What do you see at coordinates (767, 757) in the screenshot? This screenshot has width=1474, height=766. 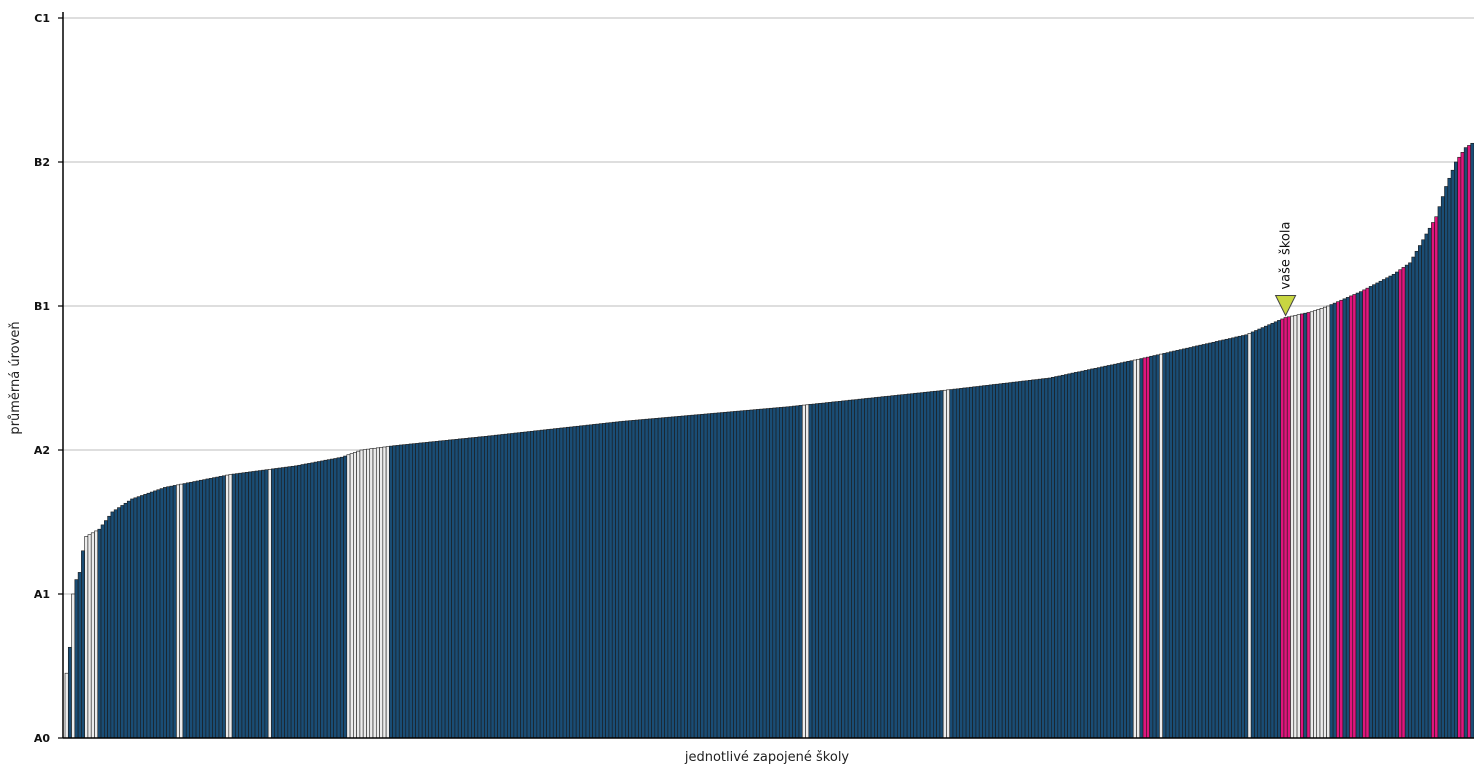 I see `x-axis-label: jednotlivé zapojené školy` at bounding box center [767, 757].